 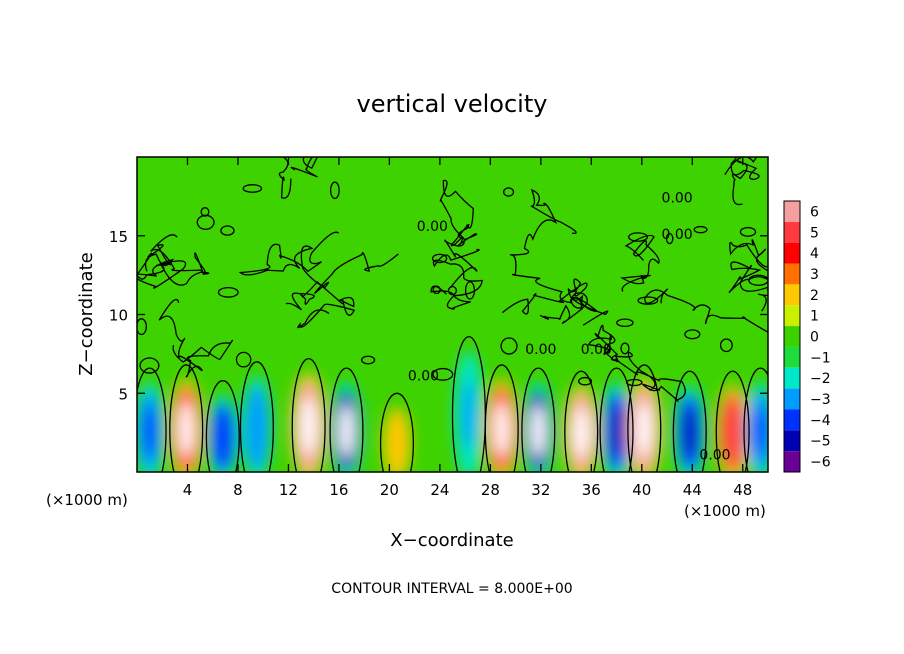 I want to click on colorbar-label: 6, so click(x=814, y=212).